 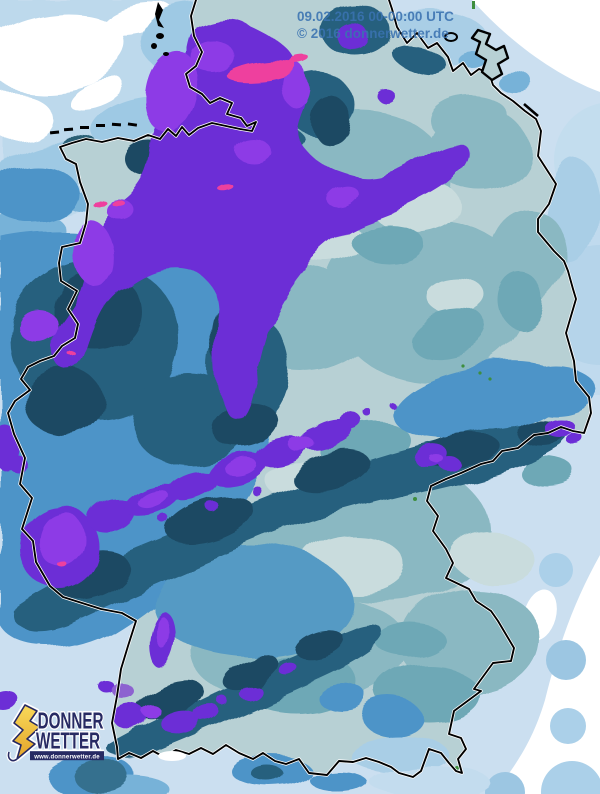 I want to click on east-frisian-islands, so click(x=93, y=128).